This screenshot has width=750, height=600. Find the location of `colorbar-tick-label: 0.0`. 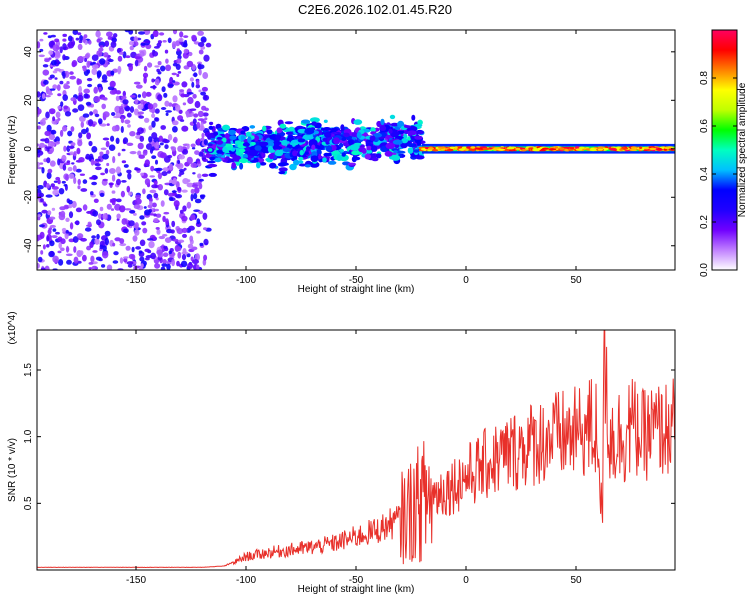

colorbar-tick-label: 0.0 is located at coordinates (704, 270).